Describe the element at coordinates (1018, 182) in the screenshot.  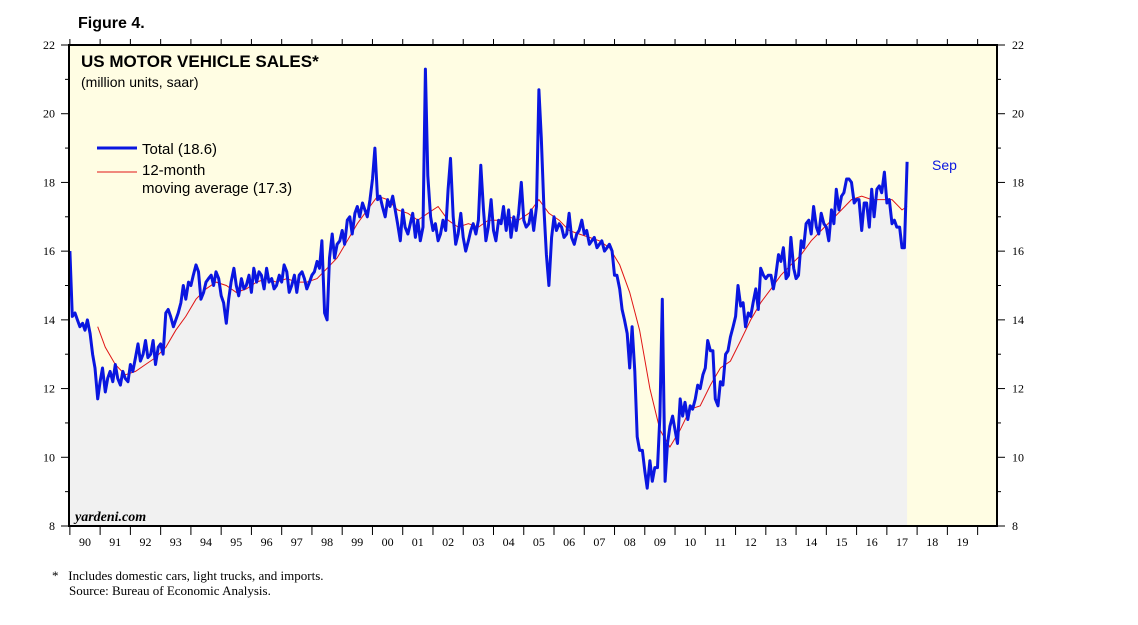
I see `y-tick-label-right: 18` at that location.